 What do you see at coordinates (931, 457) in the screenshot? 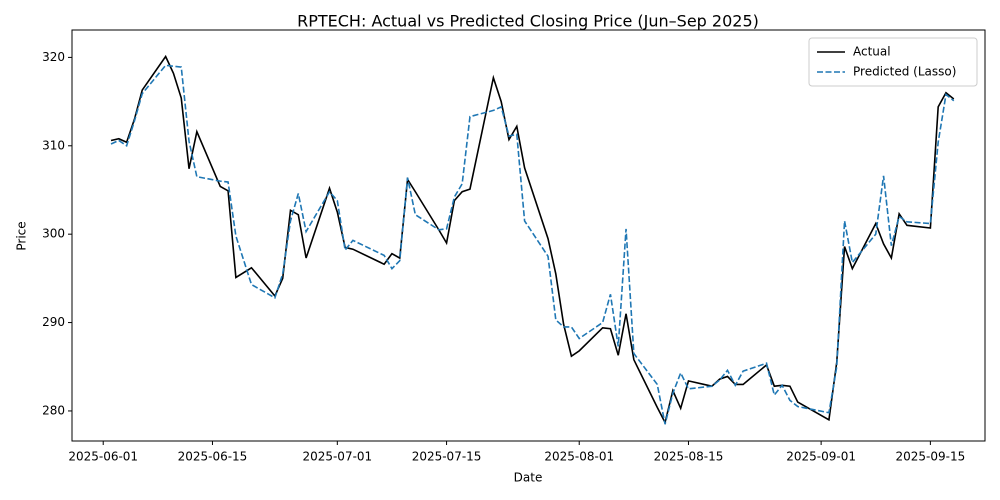
I see `x-tick-label: 2025-09-15` at bounding box center [931, 457].